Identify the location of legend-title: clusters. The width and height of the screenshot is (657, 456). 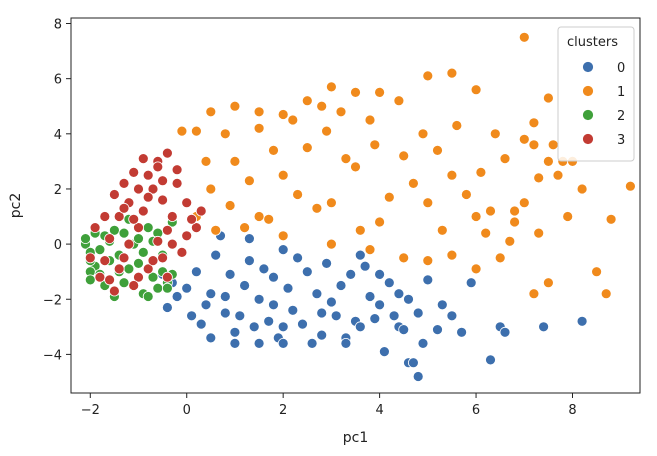
(592, 42).